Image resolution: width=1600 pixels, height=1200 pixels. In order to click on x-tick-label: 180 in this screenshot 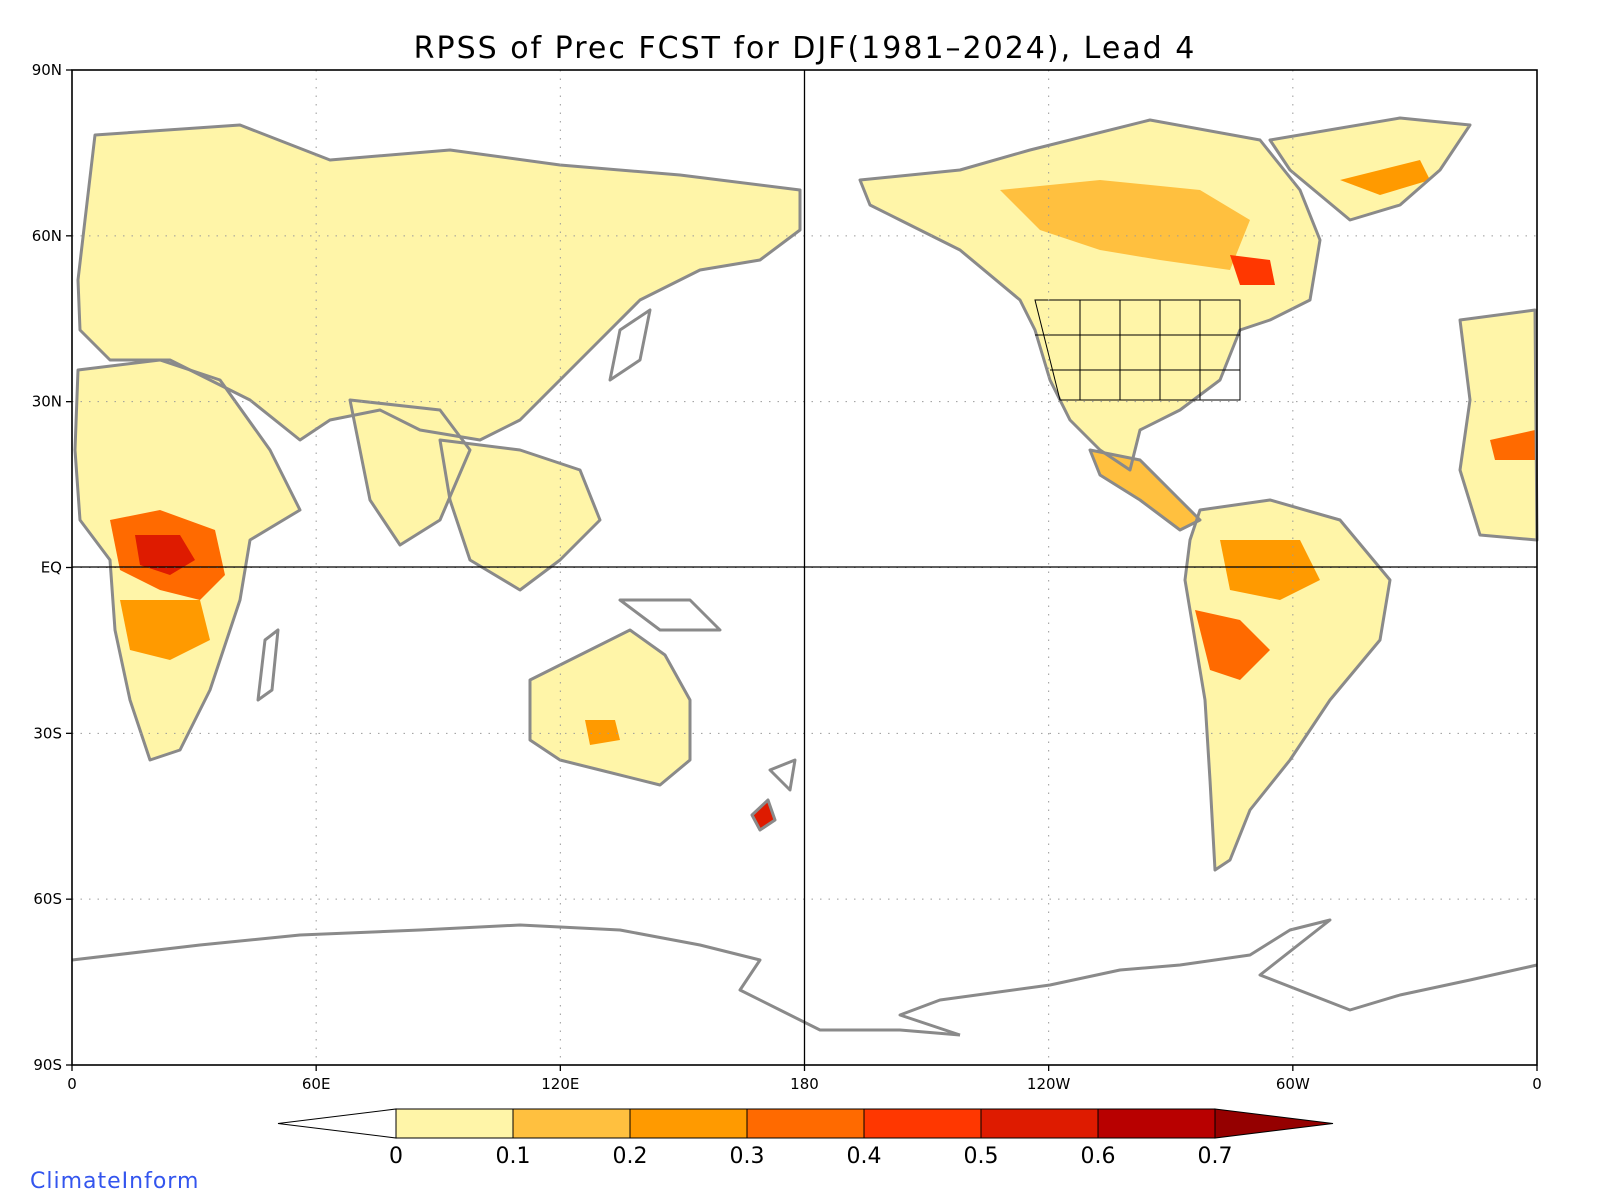, I will do `click(804, 1084)`.